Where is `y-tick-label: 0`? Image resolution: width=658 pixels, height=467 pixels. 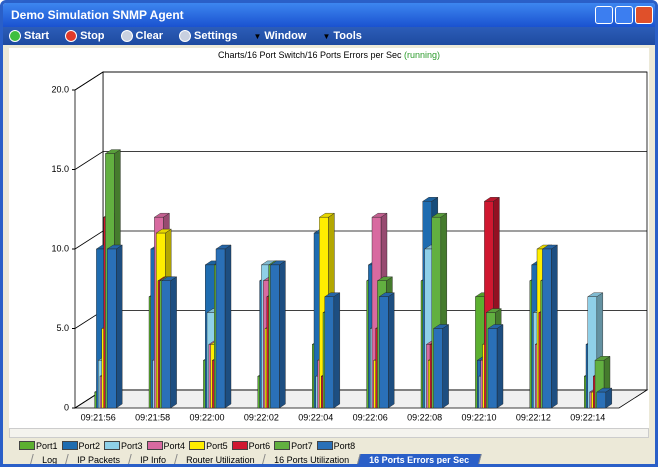
y-tick-label: 0 is located at coordinates (66, 407).